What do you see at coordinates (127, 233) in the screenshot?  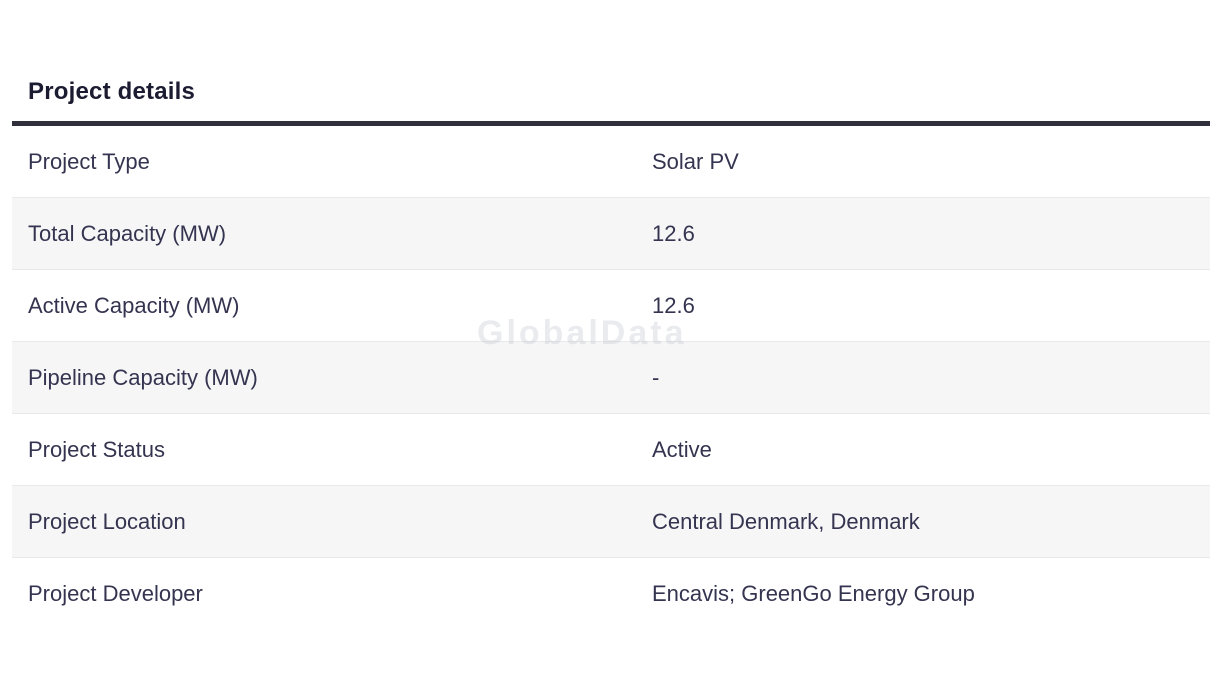 I see `row-label: Total Capacity (MW)` at bounding box center [127, 233].